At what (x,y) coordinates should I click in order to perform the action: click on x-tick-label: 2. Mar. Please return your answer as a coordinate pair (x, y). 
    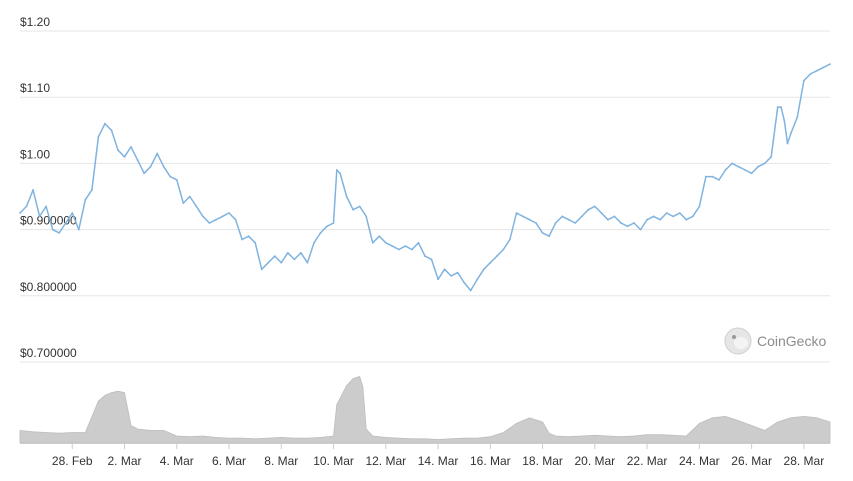
    Looking at the image, I should click on (125, 461).